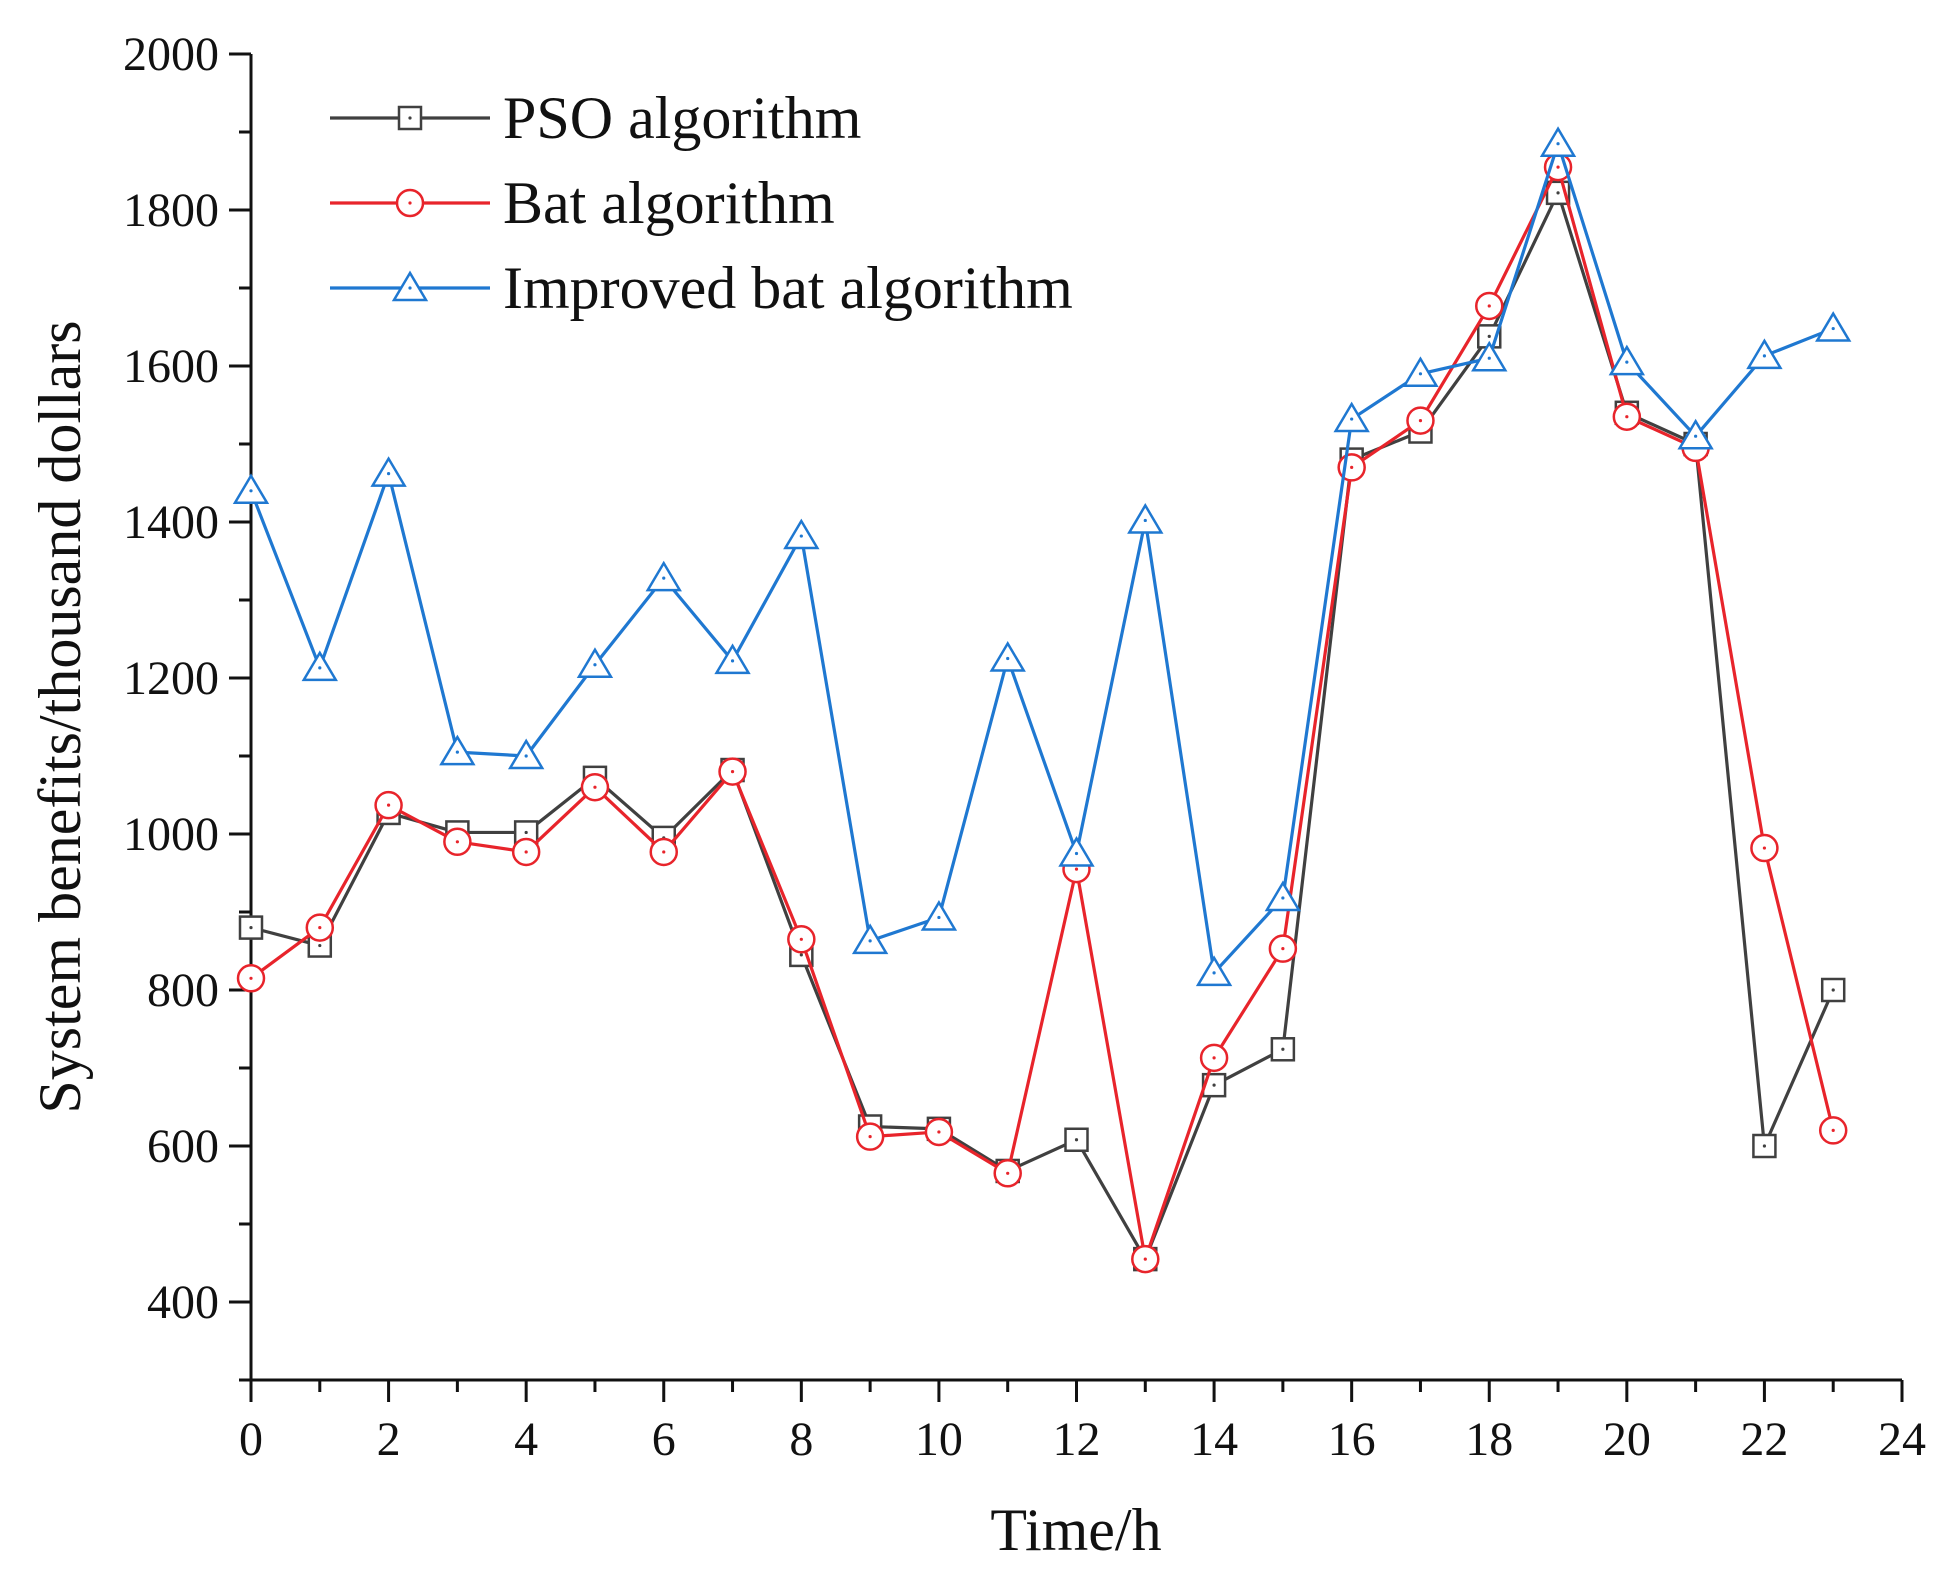  I want to click on y-tick-label: 1000, so click(171, 834).